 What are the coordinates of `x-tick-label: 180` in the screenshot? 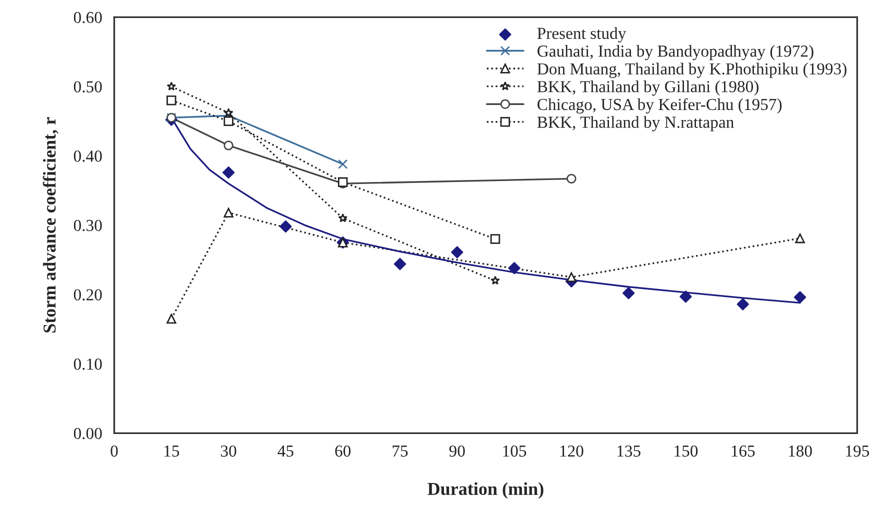 It's located at (800, 451).